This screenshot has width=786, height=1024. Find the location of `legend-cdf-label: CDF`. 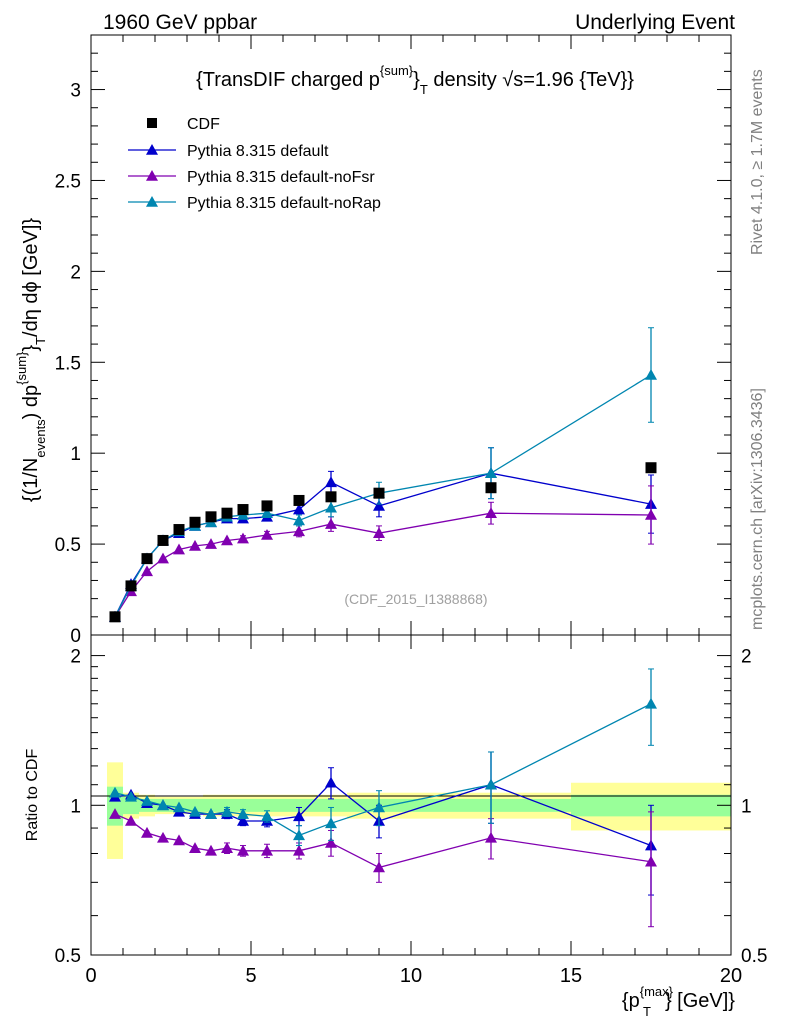

legend-cdf-label: CDF is located at coordinates (203, 124).